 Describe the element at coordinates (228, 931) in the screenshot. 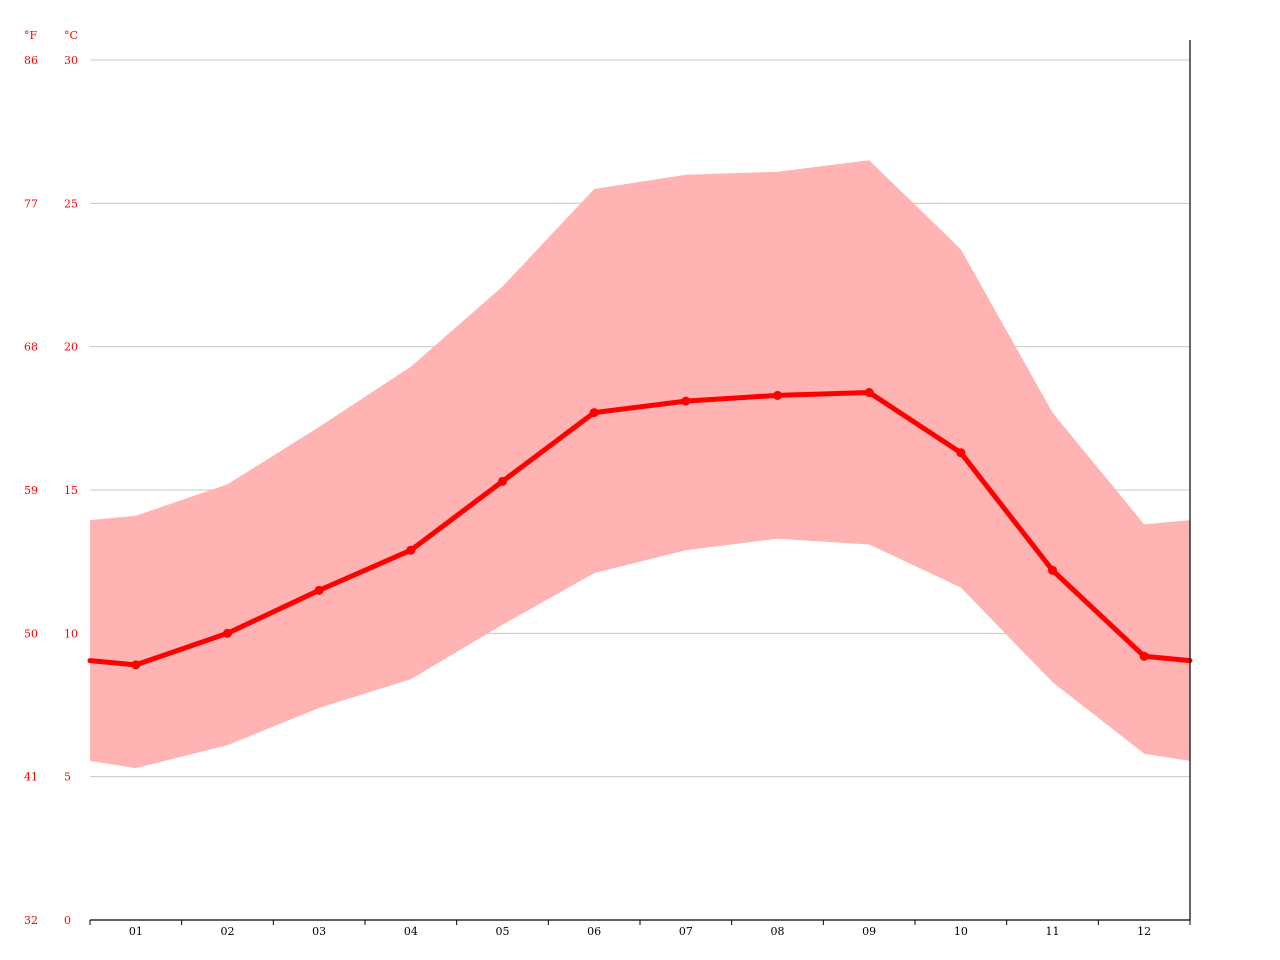

I see `x-tick-label: 02` at that location.